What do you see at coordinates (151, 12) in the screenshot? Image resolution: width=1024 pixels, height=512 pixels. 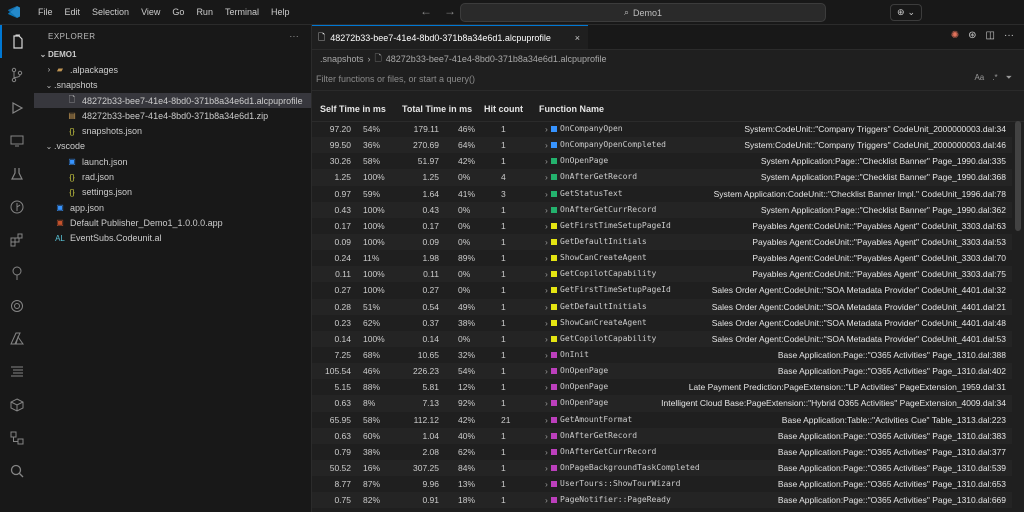 I see `menu-view: View` at bounding box center [151, 12].